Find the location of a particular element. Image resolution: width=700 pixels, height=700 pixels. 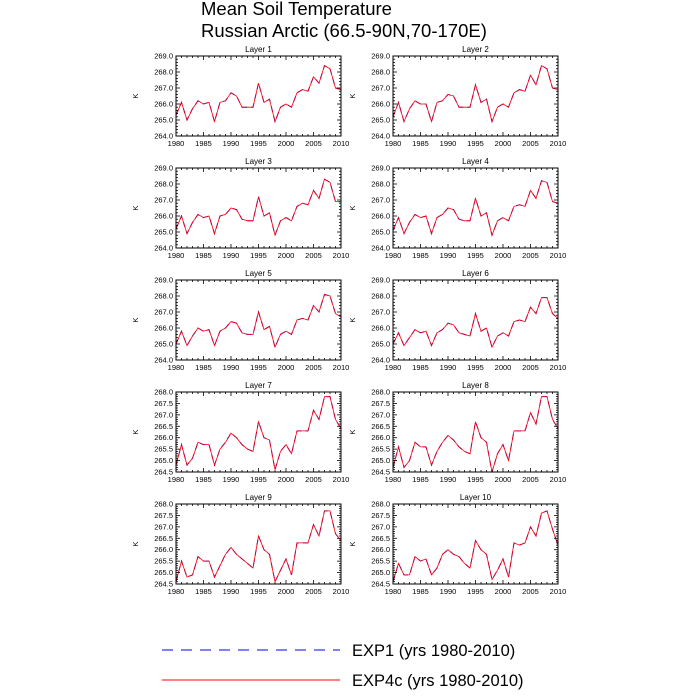

panel-title: Layer 7 is located at coordinates (258, 385).